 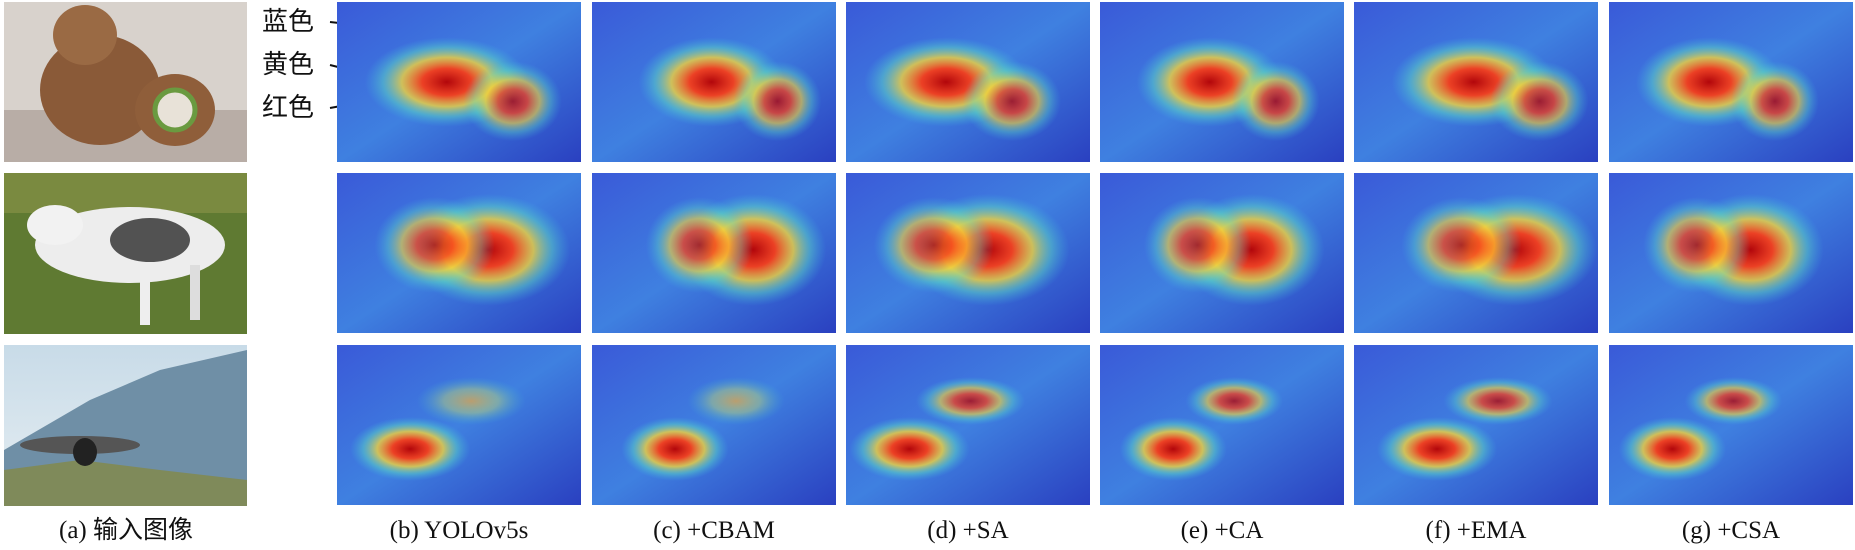 What do you see at coordinates (967, 530) in the screenshot?
I see `caption: (d) +SA` at bounding box center [967, 530].